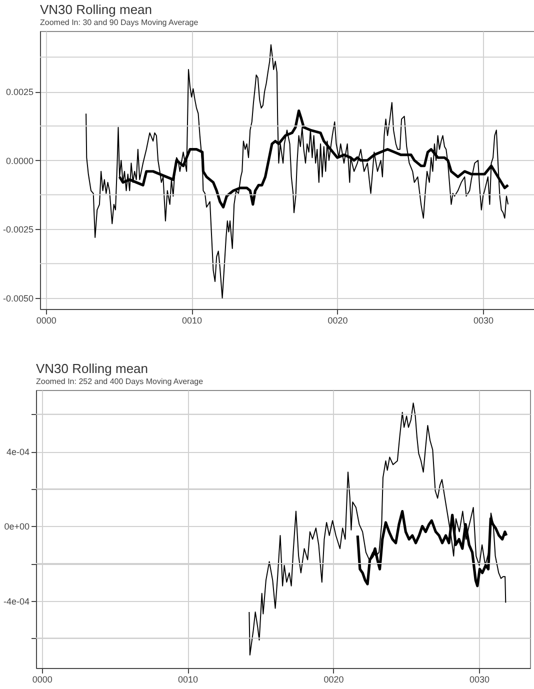 This screenshot has height=689, width=534. I want to click on y-tick-label: -0.0050, so click(18, 298).